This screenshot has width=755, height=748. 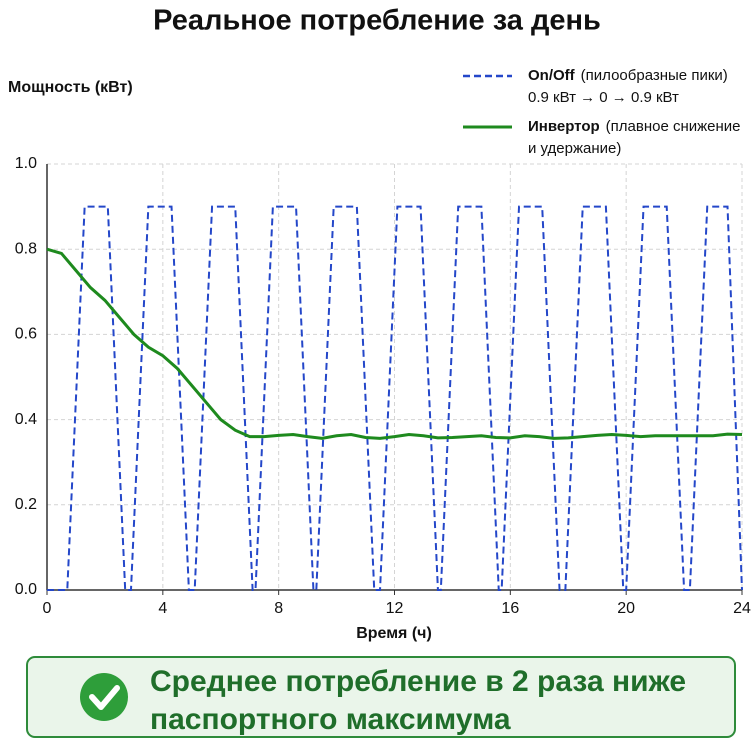 What do you see at coordinates (47, 608) in the screenshot?
I see `x-tick-label: 0` at bounding box center [47, 608].